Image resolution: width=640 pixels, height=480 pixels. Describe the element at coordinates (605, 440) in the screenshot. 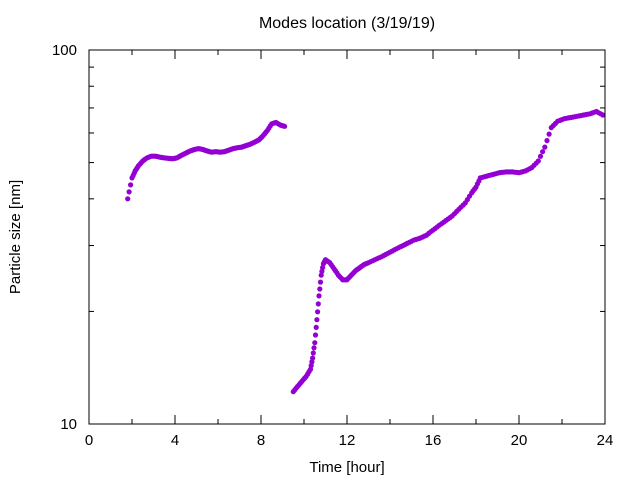

I see `x-tick-label: 24` at that location.